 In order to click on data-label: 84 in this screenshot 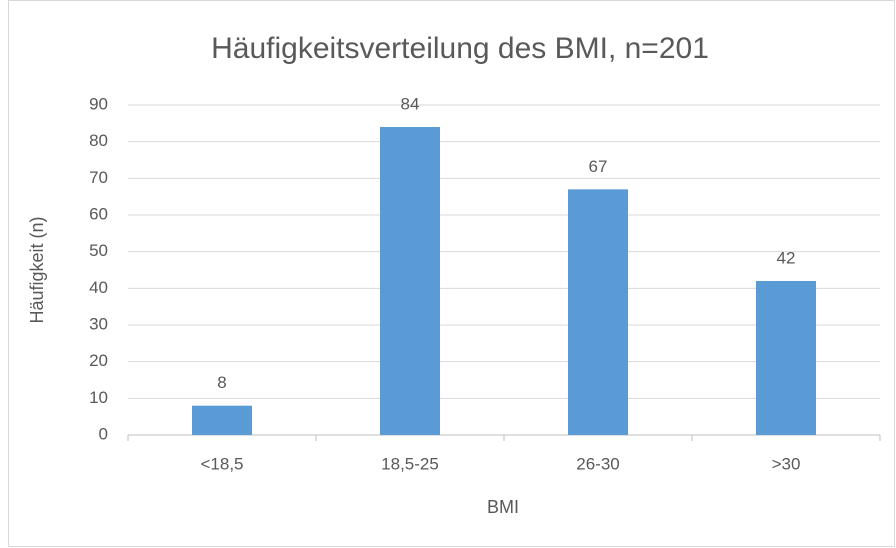, I will do `click(410, 103)`.